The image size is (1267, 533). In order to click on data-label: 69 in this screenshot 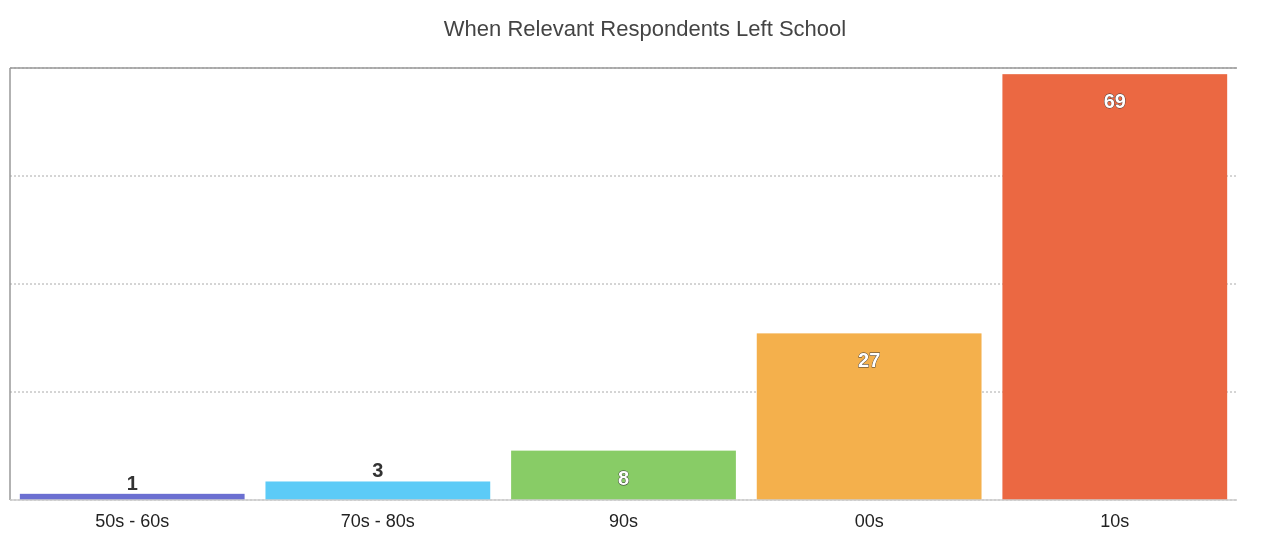, I will do `click(1114, 101)`.